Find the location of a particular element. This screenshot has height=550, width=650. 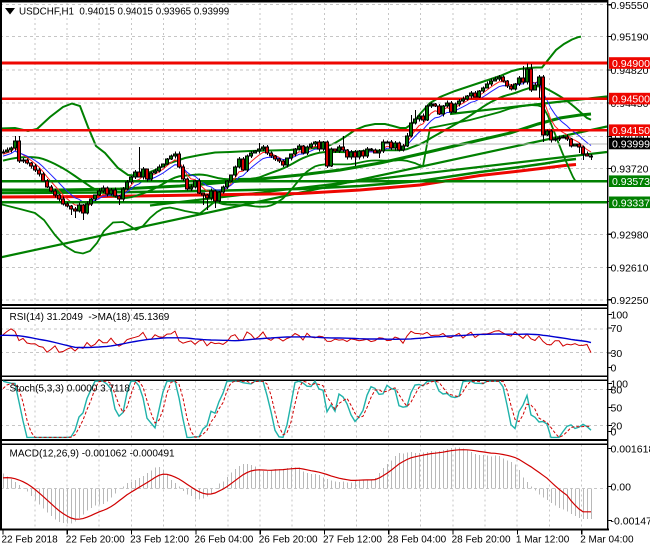

svg-text: 0.95190 is located at coordinates (630, 38).